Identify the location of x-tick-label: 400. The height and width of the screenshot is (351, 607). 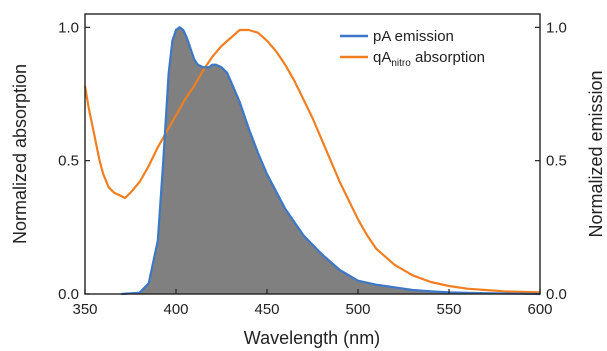
(175, 309).